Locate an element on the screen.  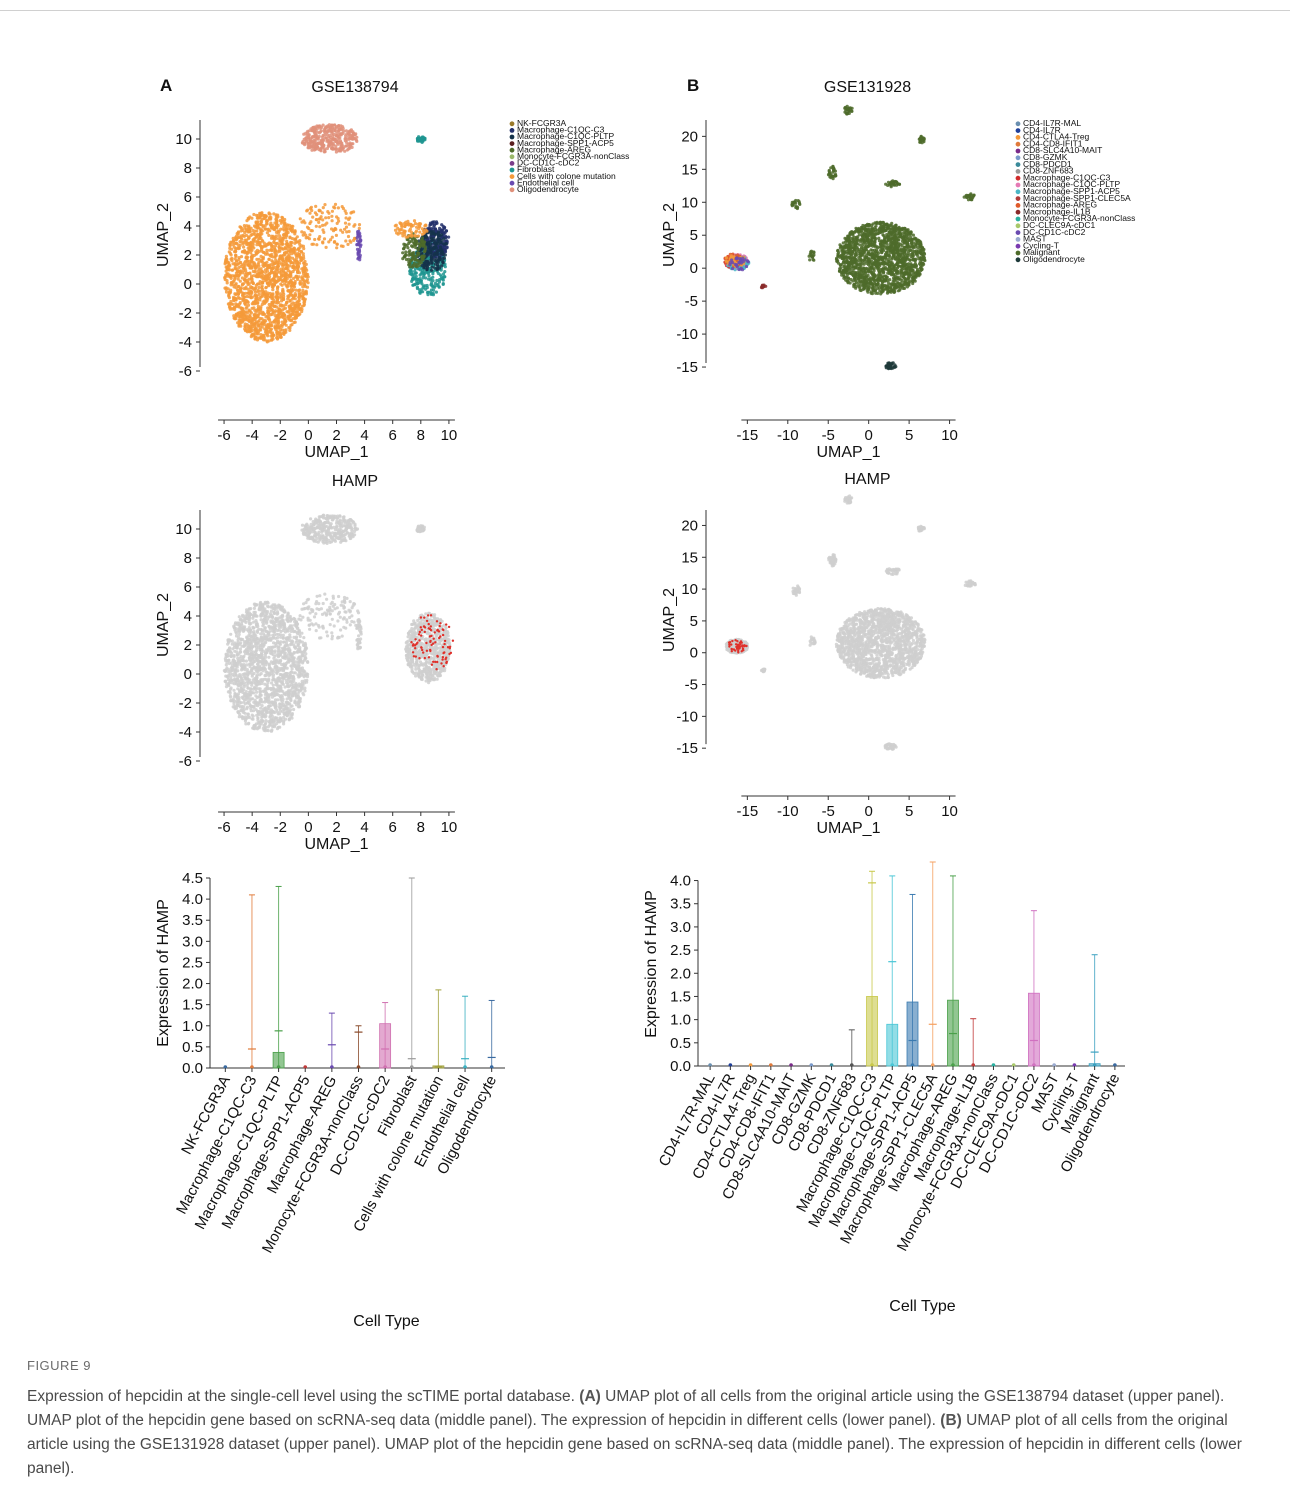
legend-swatch is located at coordinates (512, 137).